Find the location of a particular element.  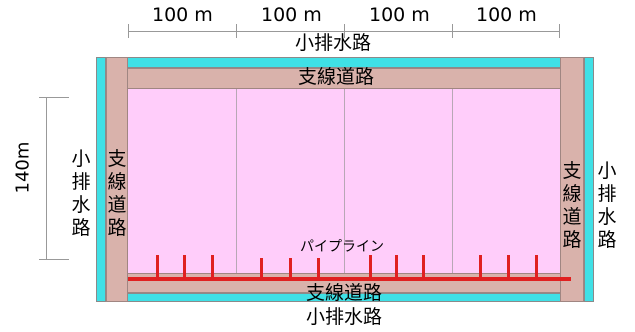

right-road-label: 支線道路 is located at coordinates (572, 205).